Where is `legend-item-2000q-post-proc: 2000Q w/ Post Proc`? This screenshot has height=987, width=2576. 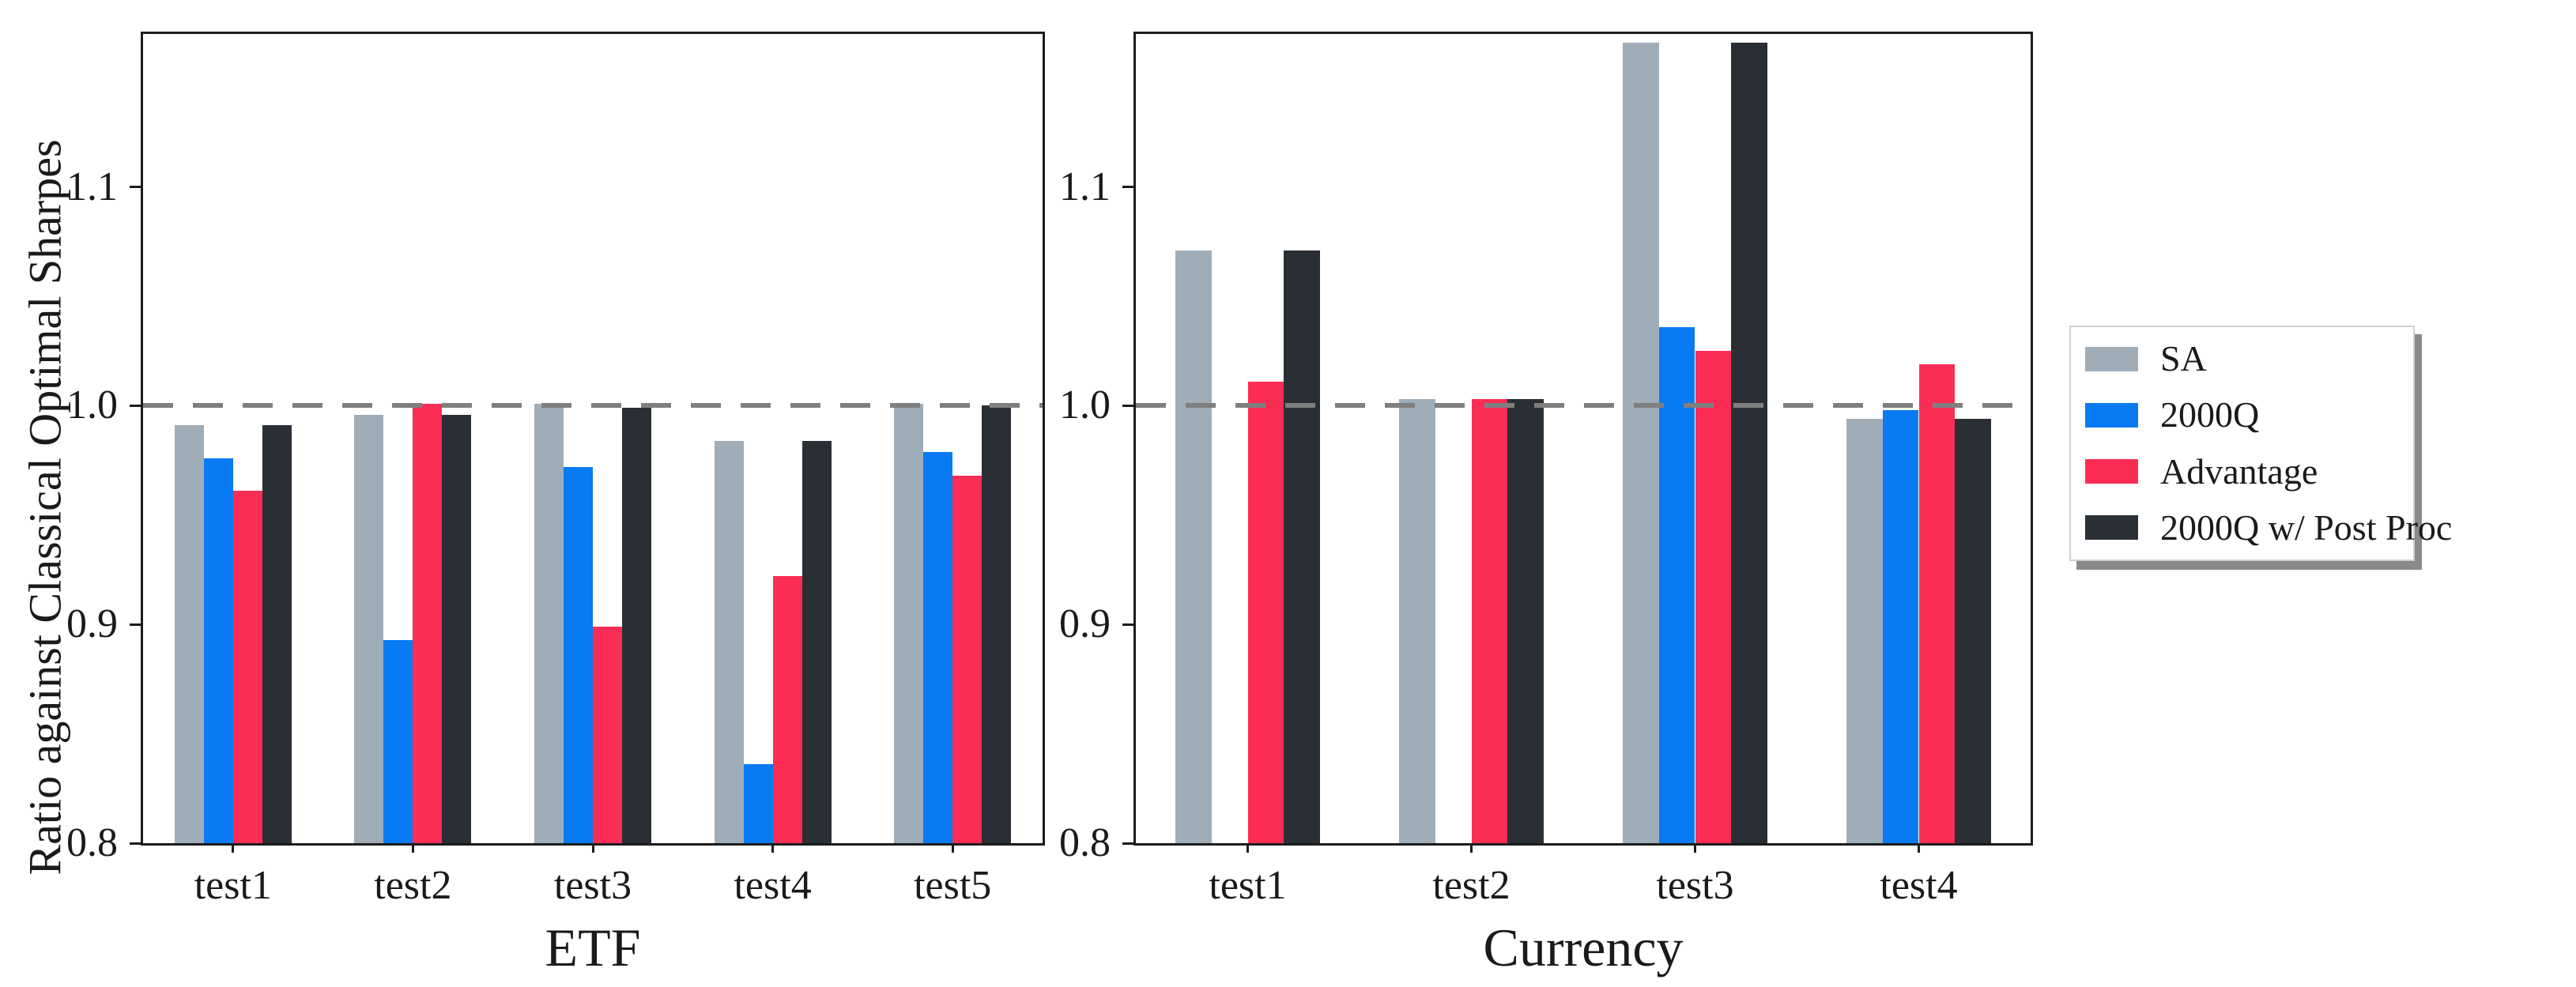 legend-item-2000q-post-proc: 2000Q w/ Post Proc is located at coordinates (2268, 527).